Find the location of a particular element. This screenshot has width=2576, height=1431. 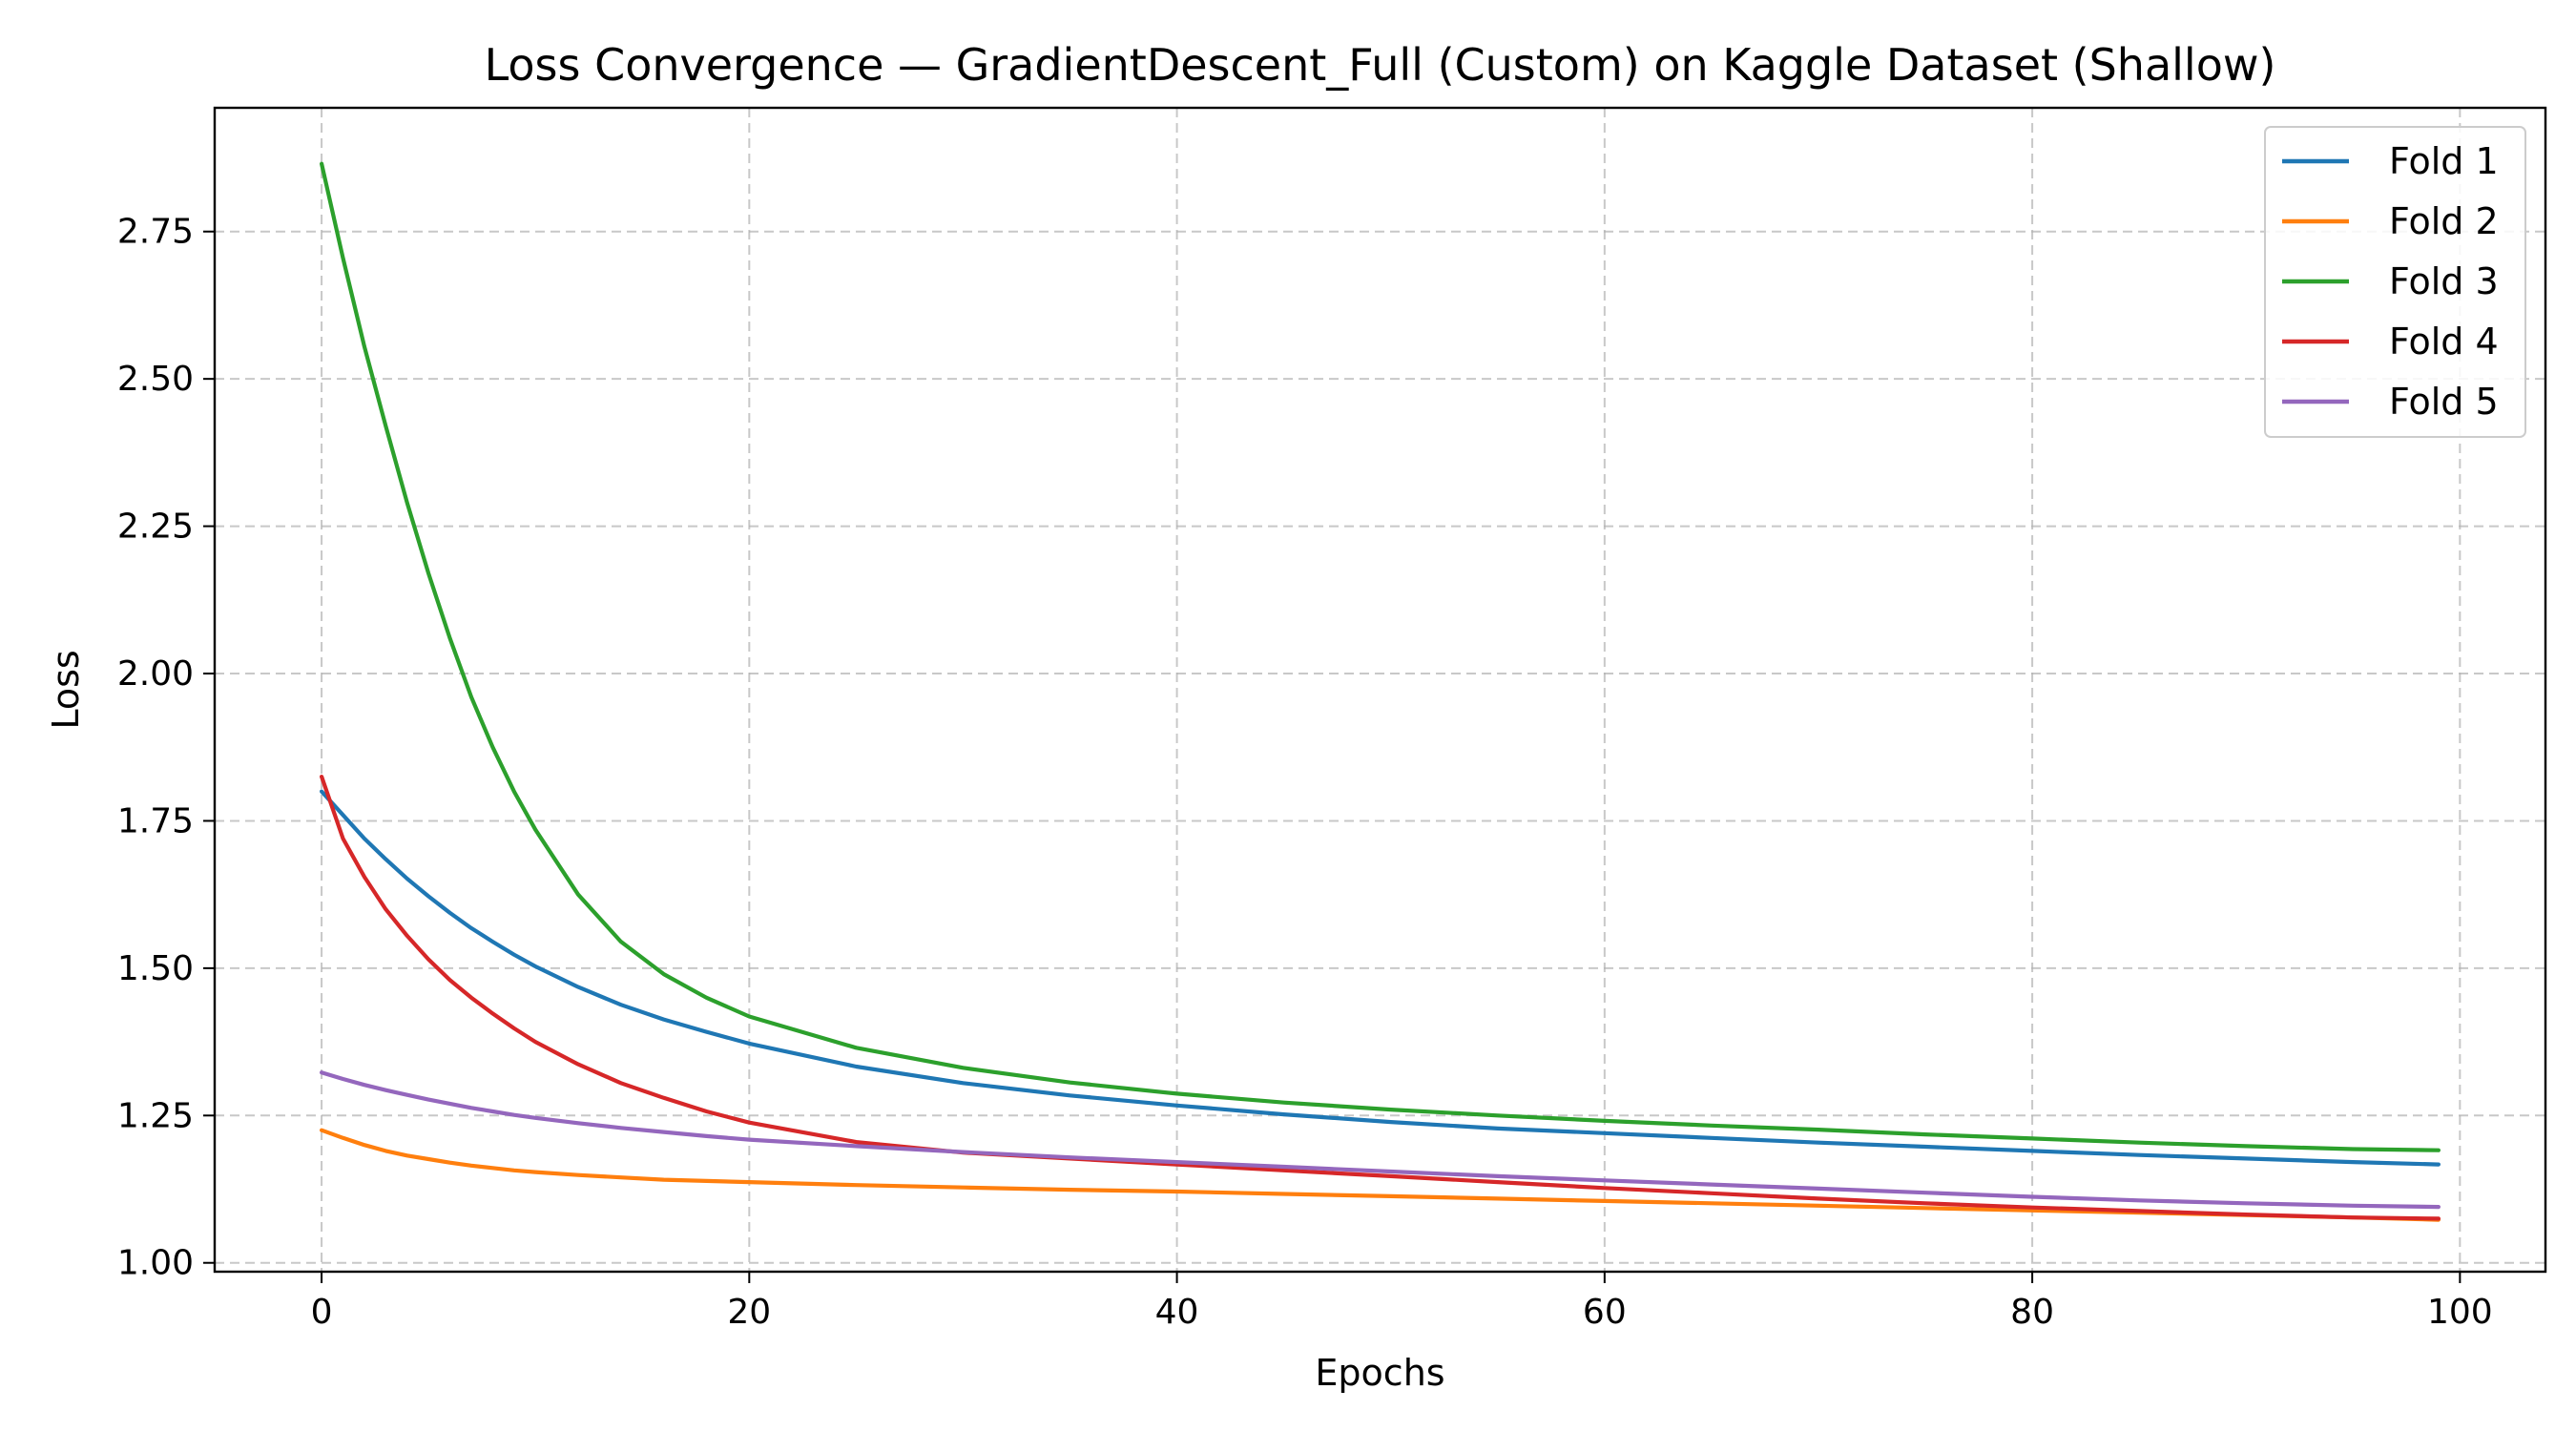

legend-label-fold-1: Fold 1 is located at coordinates (2444, 161).